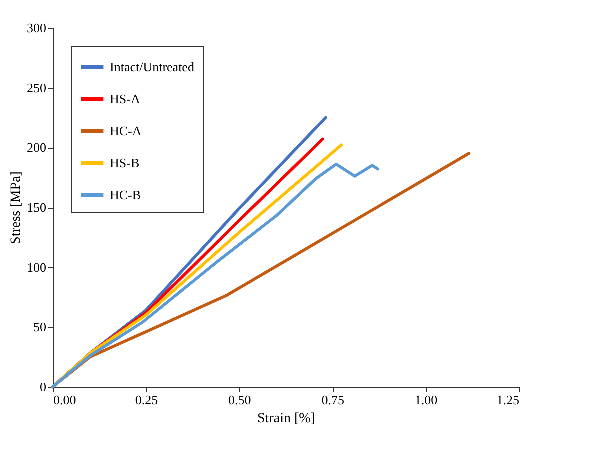 This screenshot has width=605, height=458. What do you see at coordinates (333, 400) in the screenshot?
I see `x-tick-label: 0.75` at bounding box center [333, 400].